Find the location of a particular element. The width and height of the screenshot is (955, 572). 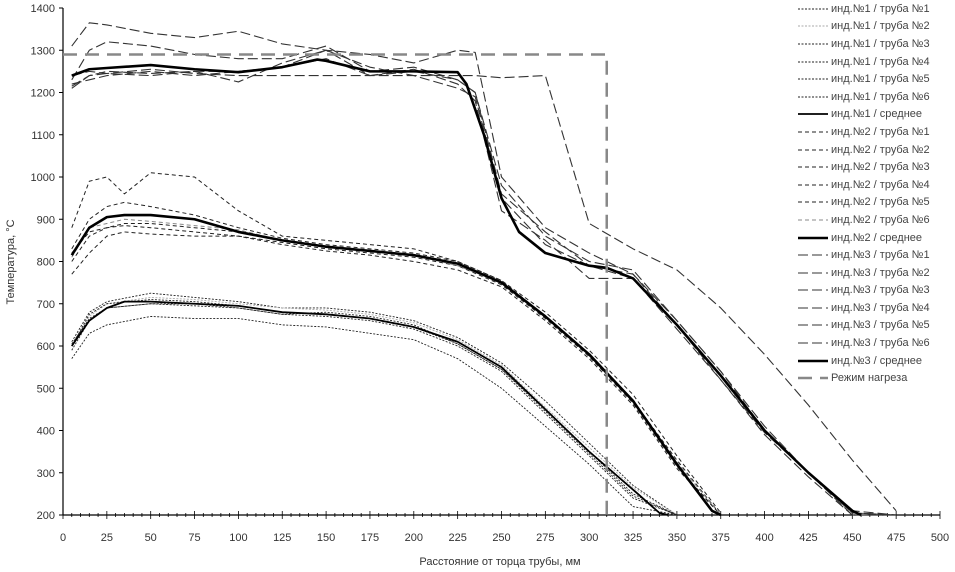

legend-label: инд.№2 / среднее is located at coordinates (877, 237).